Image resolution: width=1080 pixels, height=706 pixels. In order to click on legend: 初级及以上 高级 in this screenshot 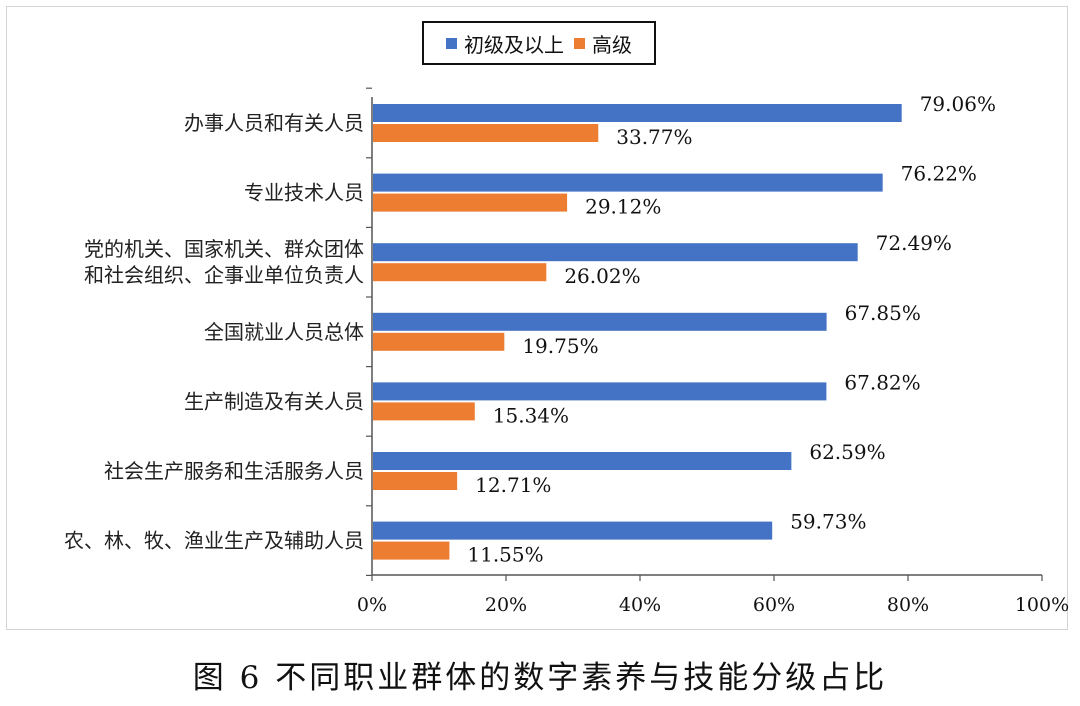, I will do `click(539, 43)`.